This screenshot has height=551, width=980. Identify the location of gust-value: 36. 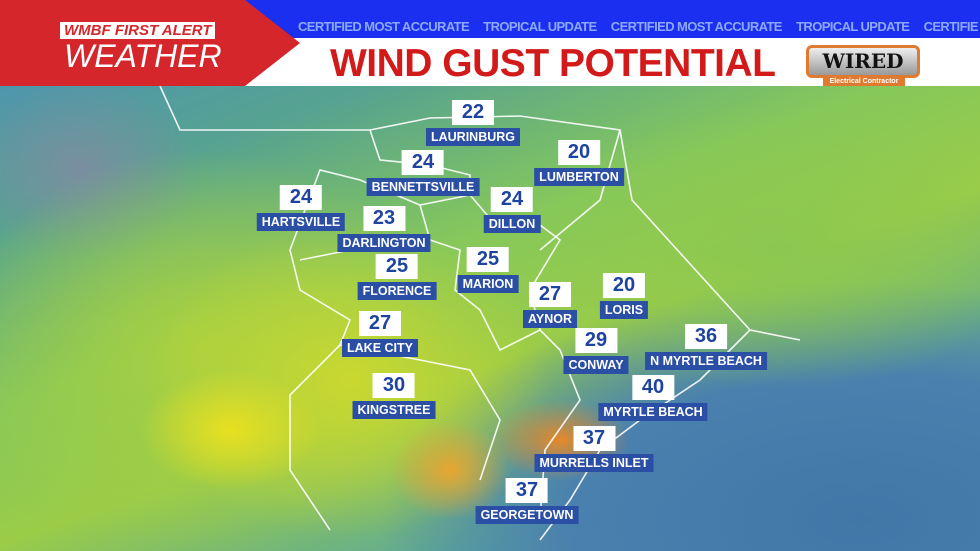
(706, 336).